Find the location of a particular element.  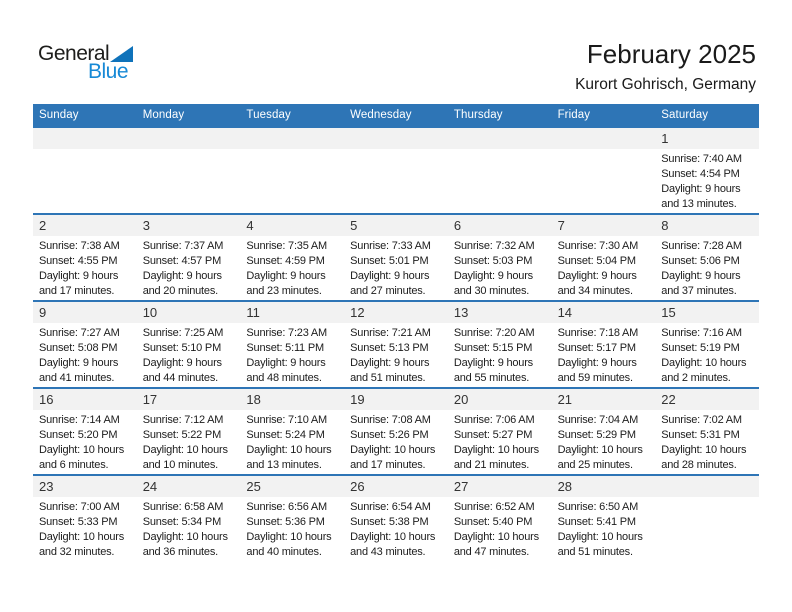

weekday-header-cell: Wednesday is located at coordinates (381, 115).